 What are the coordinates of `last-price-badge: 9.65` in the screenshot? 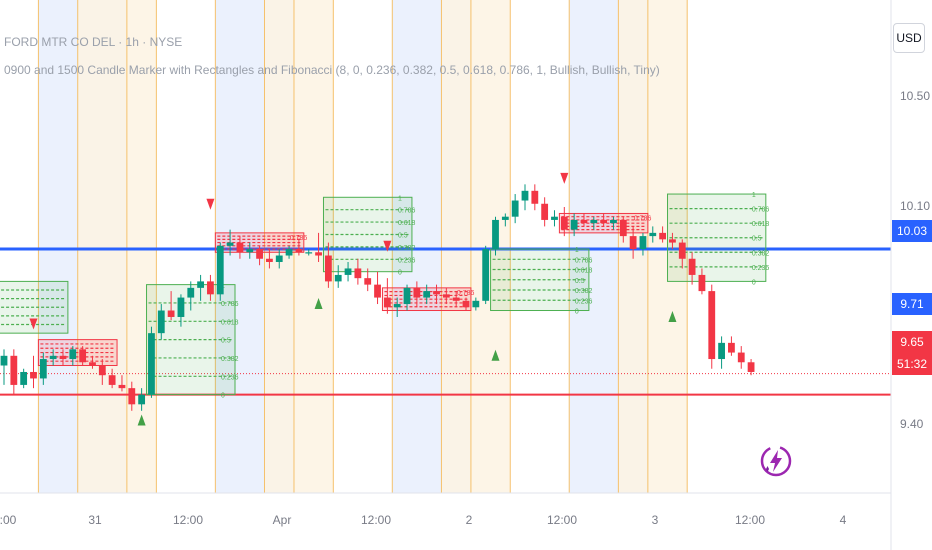 It's located at (912, 342).